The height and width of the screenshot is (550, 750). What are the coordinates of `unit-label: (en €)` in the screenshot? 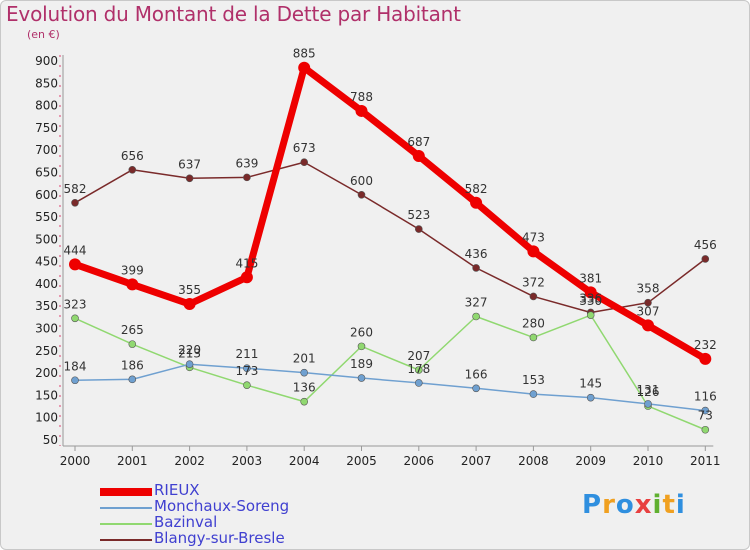 It's located at (43, 34).